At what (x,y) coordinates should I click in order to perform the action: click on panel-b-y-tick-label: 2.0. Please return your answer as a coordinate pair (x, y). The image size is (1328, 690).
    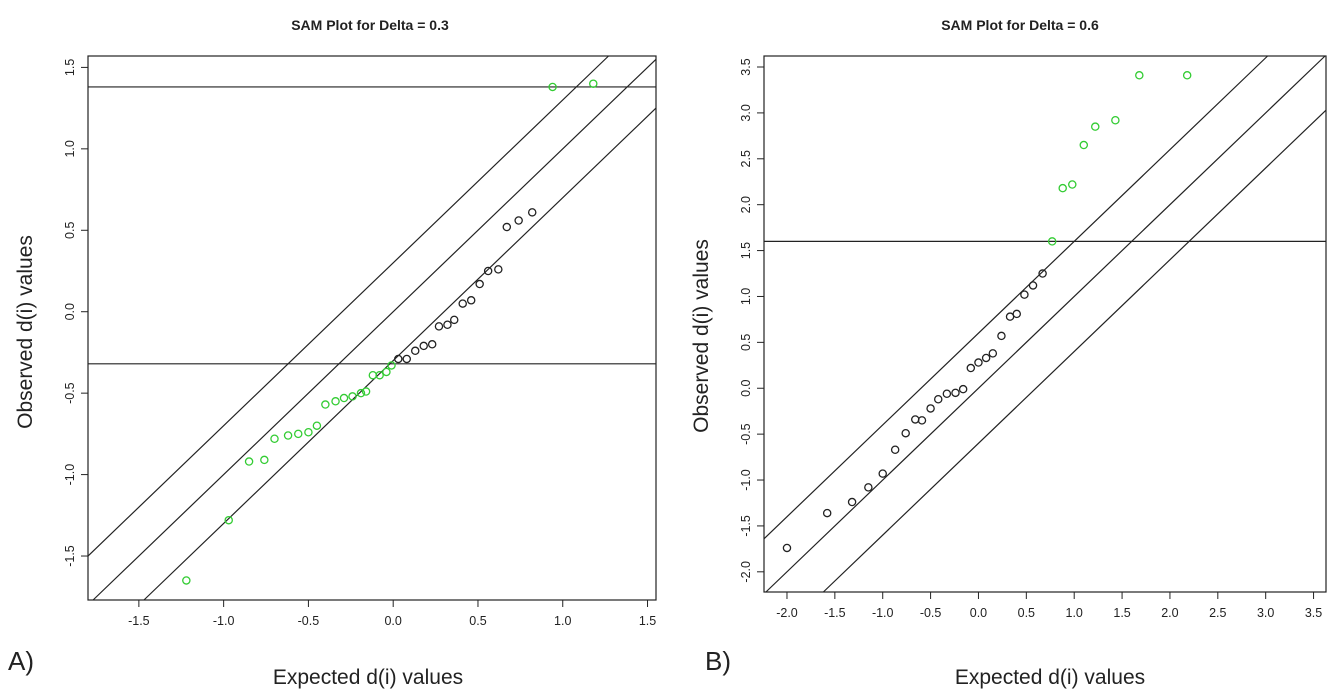
    Looking at the image, I should click on (746, 204).